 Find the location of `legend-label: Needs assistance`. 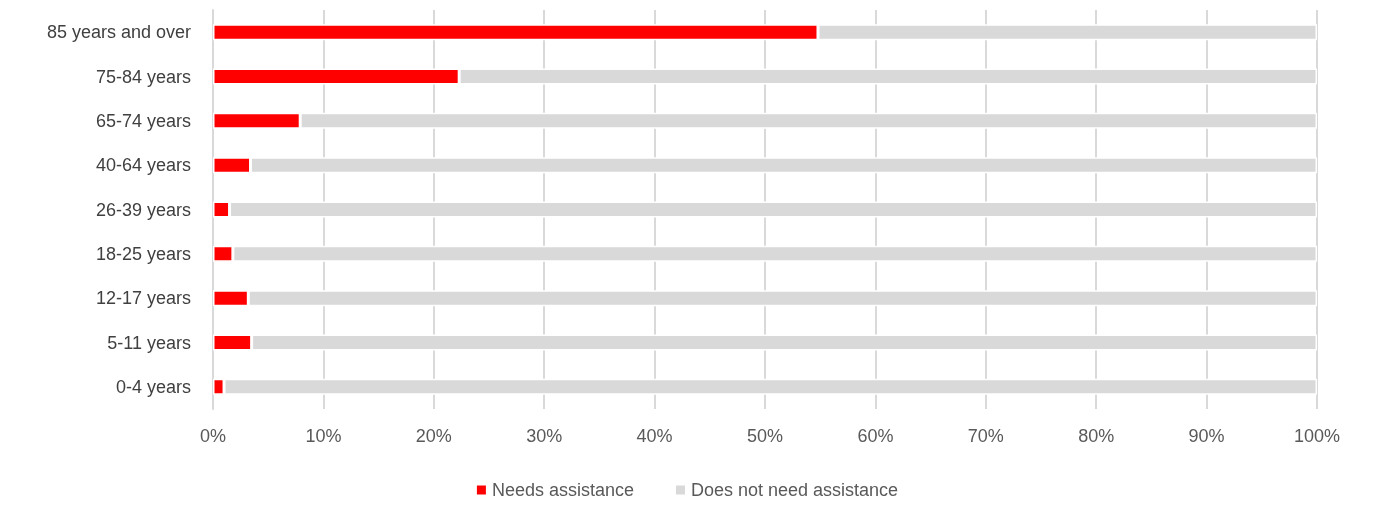

legend-label: Needs assistance is located at coordinates (562, 490).